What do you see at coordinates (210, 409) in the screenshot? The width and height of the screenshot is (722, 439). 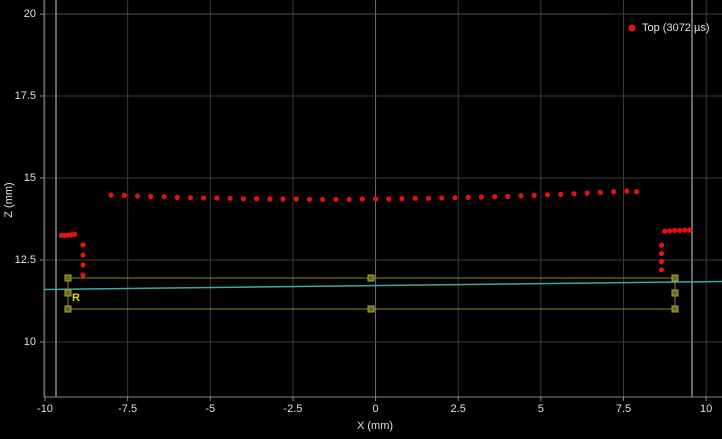 I see `x-tick-label: -5` at bounding box center [210, 409].